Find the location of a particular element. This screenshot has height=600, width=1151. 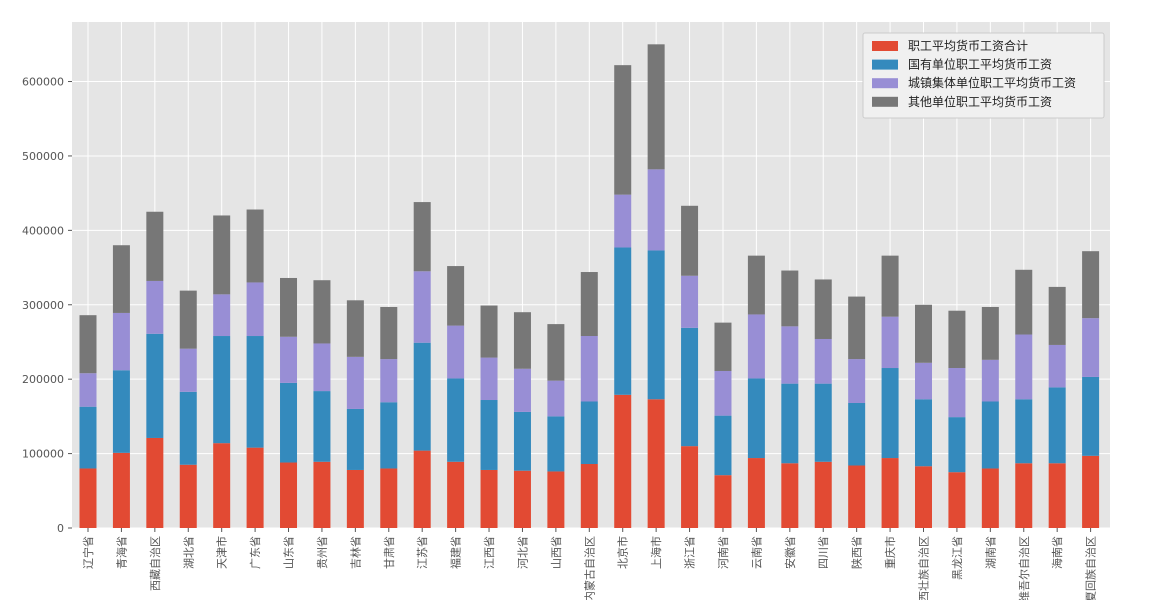

x-tick-label: 江西省 is located at coordinates (489, 552).